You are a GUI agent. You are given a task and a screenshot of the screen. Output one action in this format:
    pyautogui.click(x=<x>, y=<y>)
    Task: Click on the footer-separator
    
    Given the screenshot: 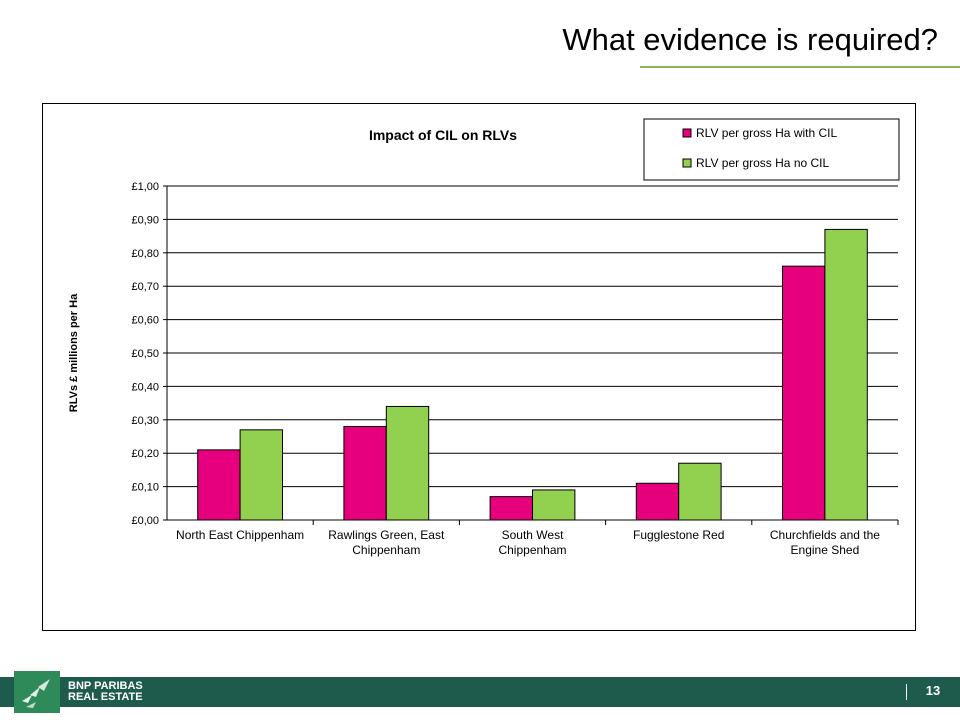 What is the action you would take?
    pyautogui.click(x=906, y=692)
    